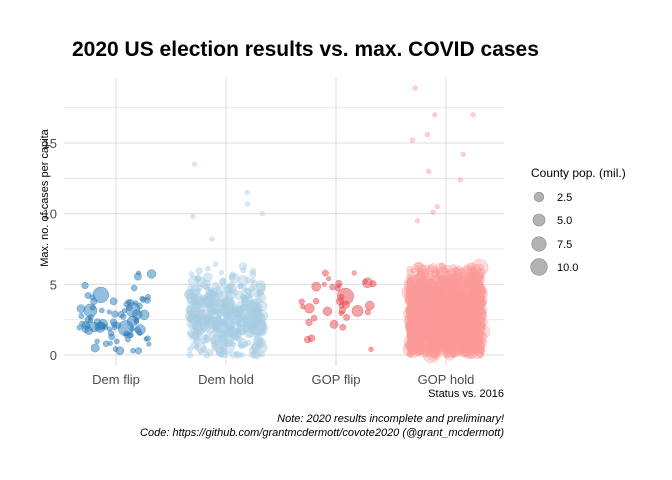 The image size is (672, 480). Describe the element at coordinates (283, 379) in the screenshot. I see `x-axis-ticks: Dem flip Dem hold GOP flip GOP hold` at that location.